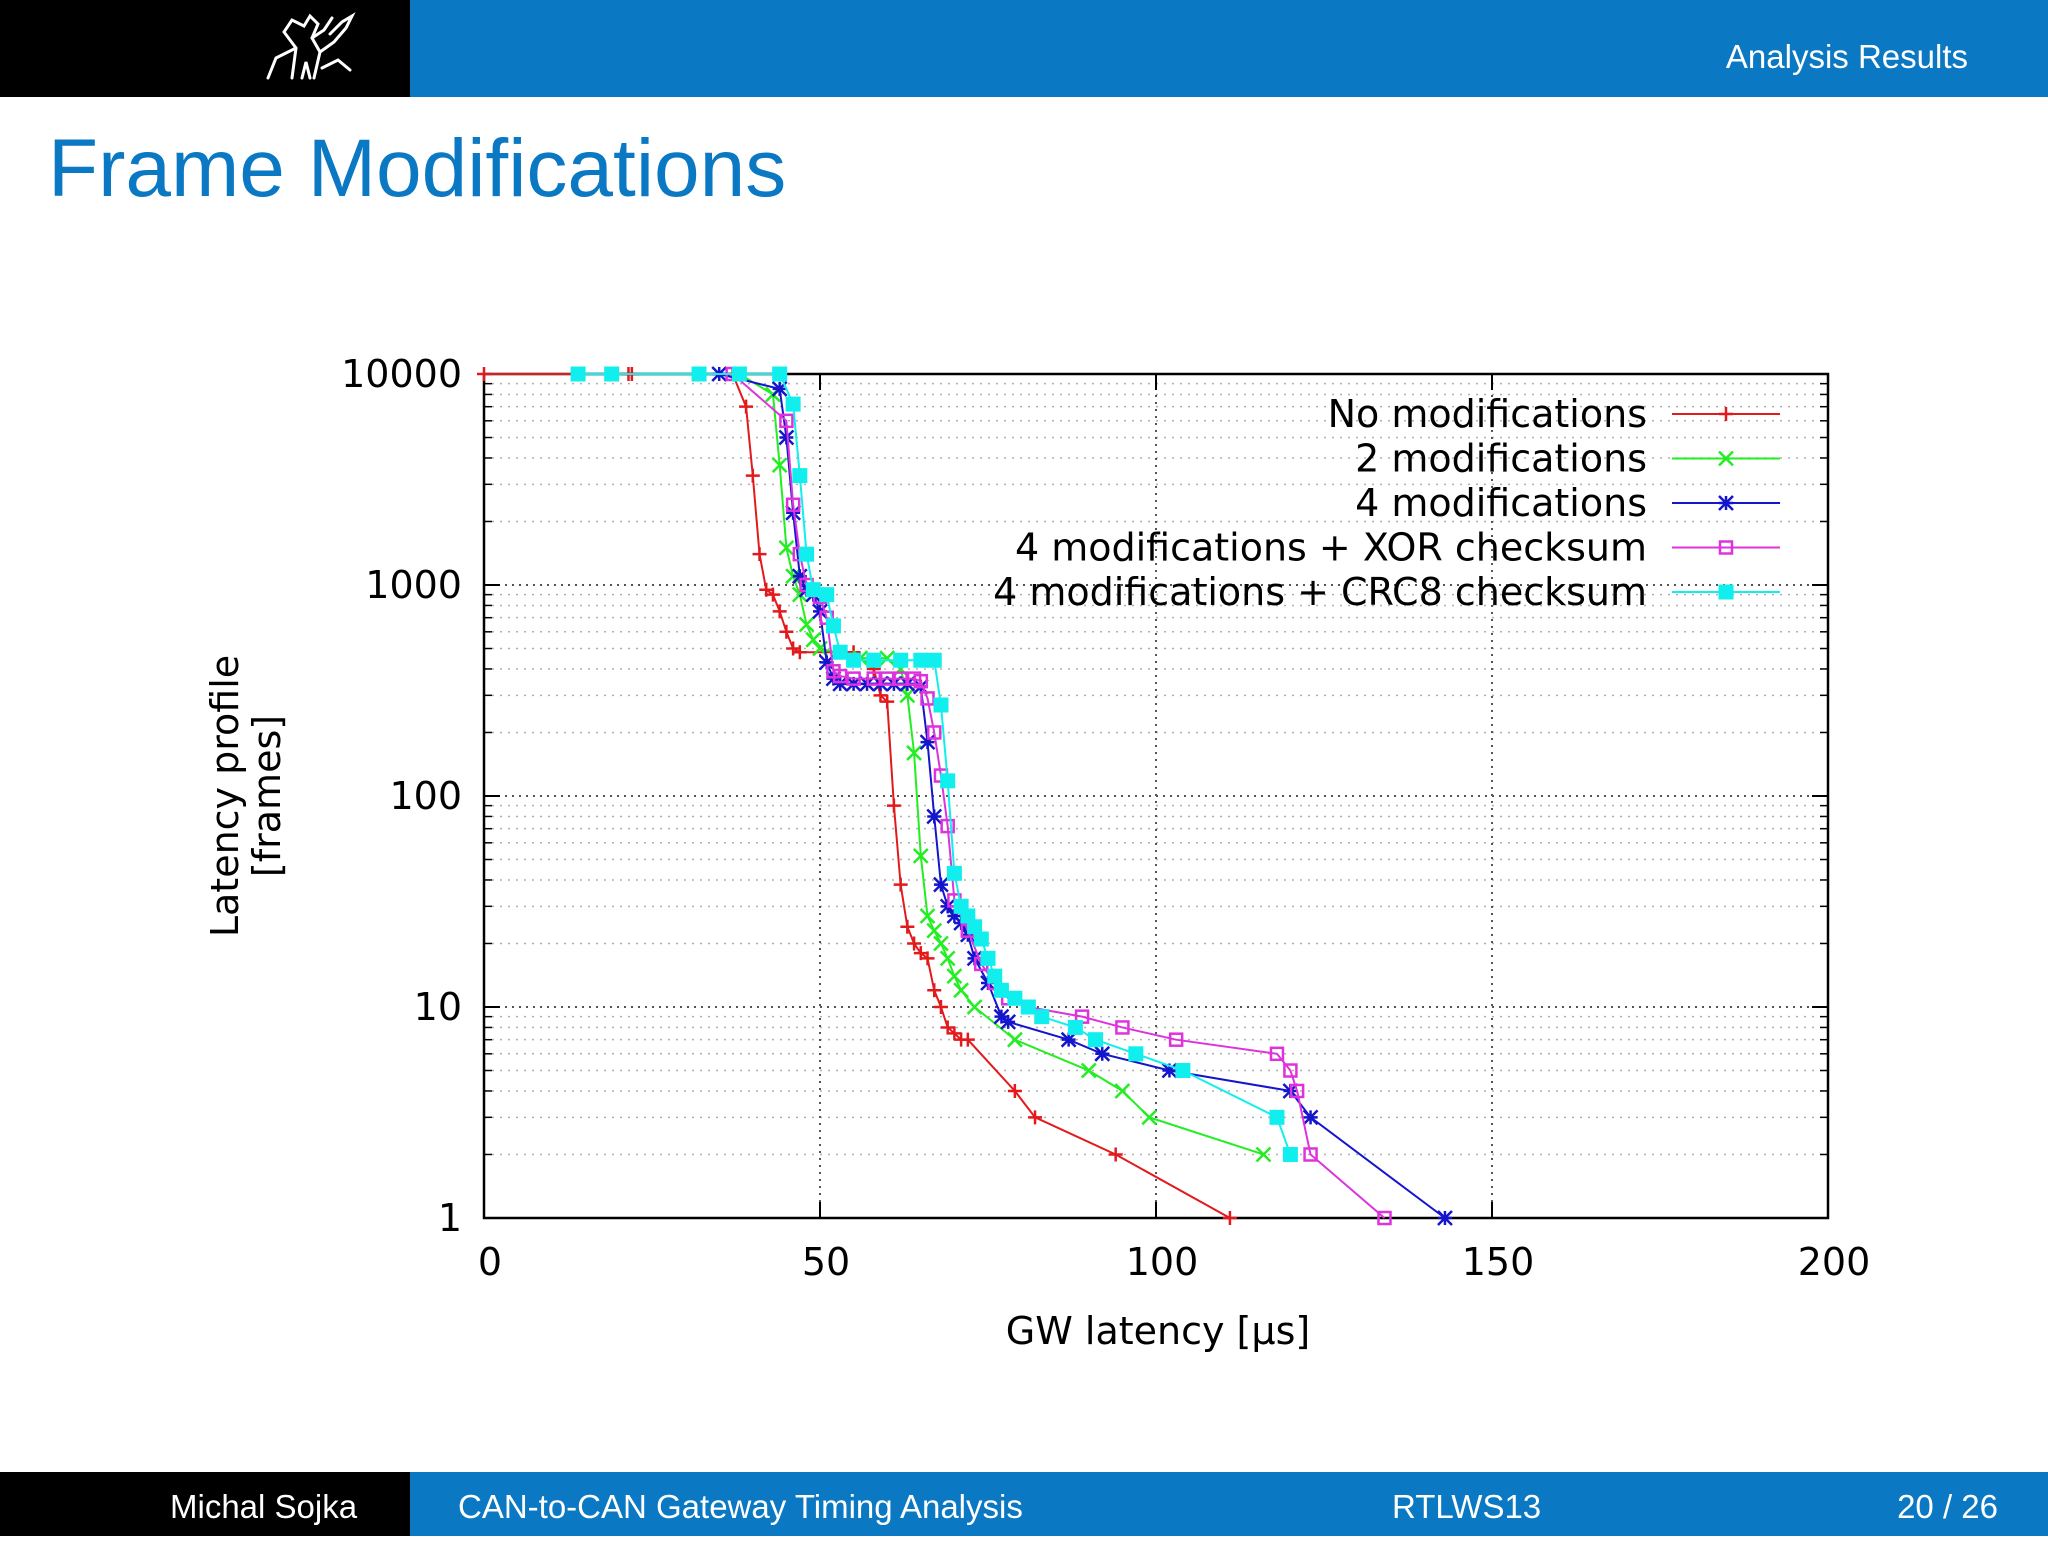 This screenshot has height=1541, width=2048. Describe the element at coordinates (1846, 56) in the screenshot. I see `section-title: Analysis Results` at that location.